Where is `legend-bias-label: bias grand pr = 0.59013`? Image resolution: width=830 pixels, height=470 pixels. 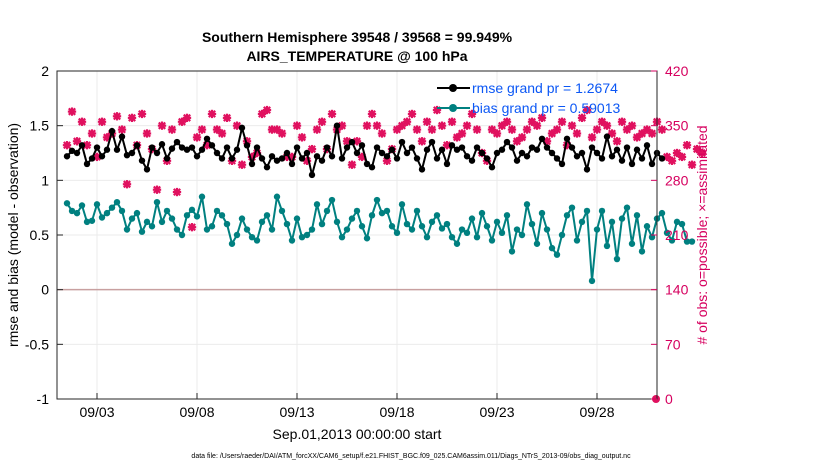 legend-bias-label: bias grand pr = 0.59013 is located at coordinates (546, 108).